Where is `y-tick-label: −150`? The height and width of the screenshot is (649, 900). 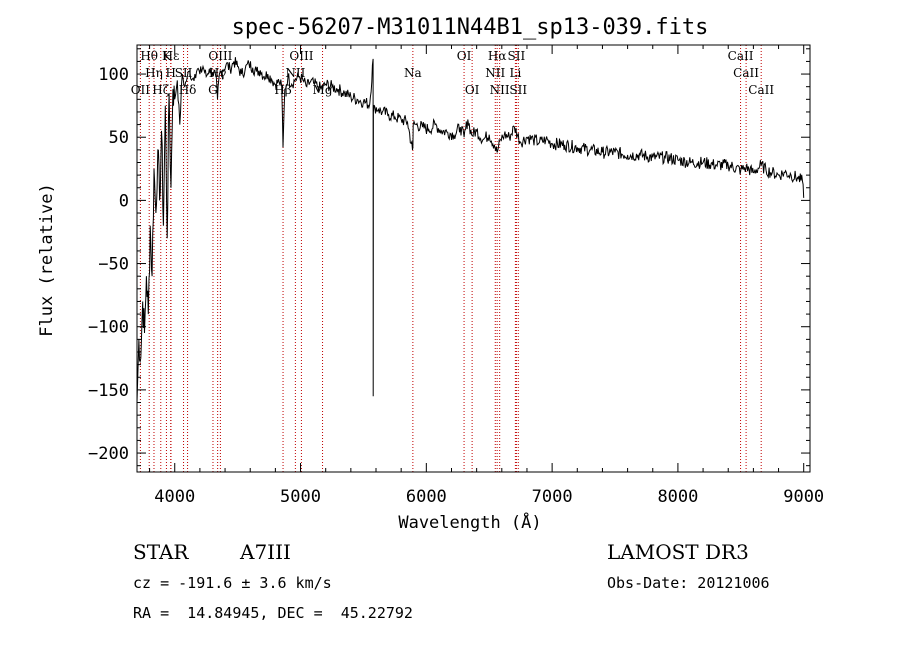 y-tick-label: −150 is located at coordinates (108, 391).